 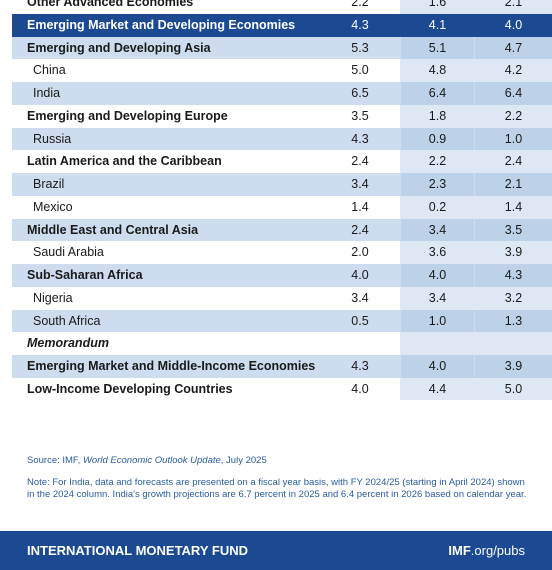 I want to click on cell-value: 4.4, so click(x=437, y=388).